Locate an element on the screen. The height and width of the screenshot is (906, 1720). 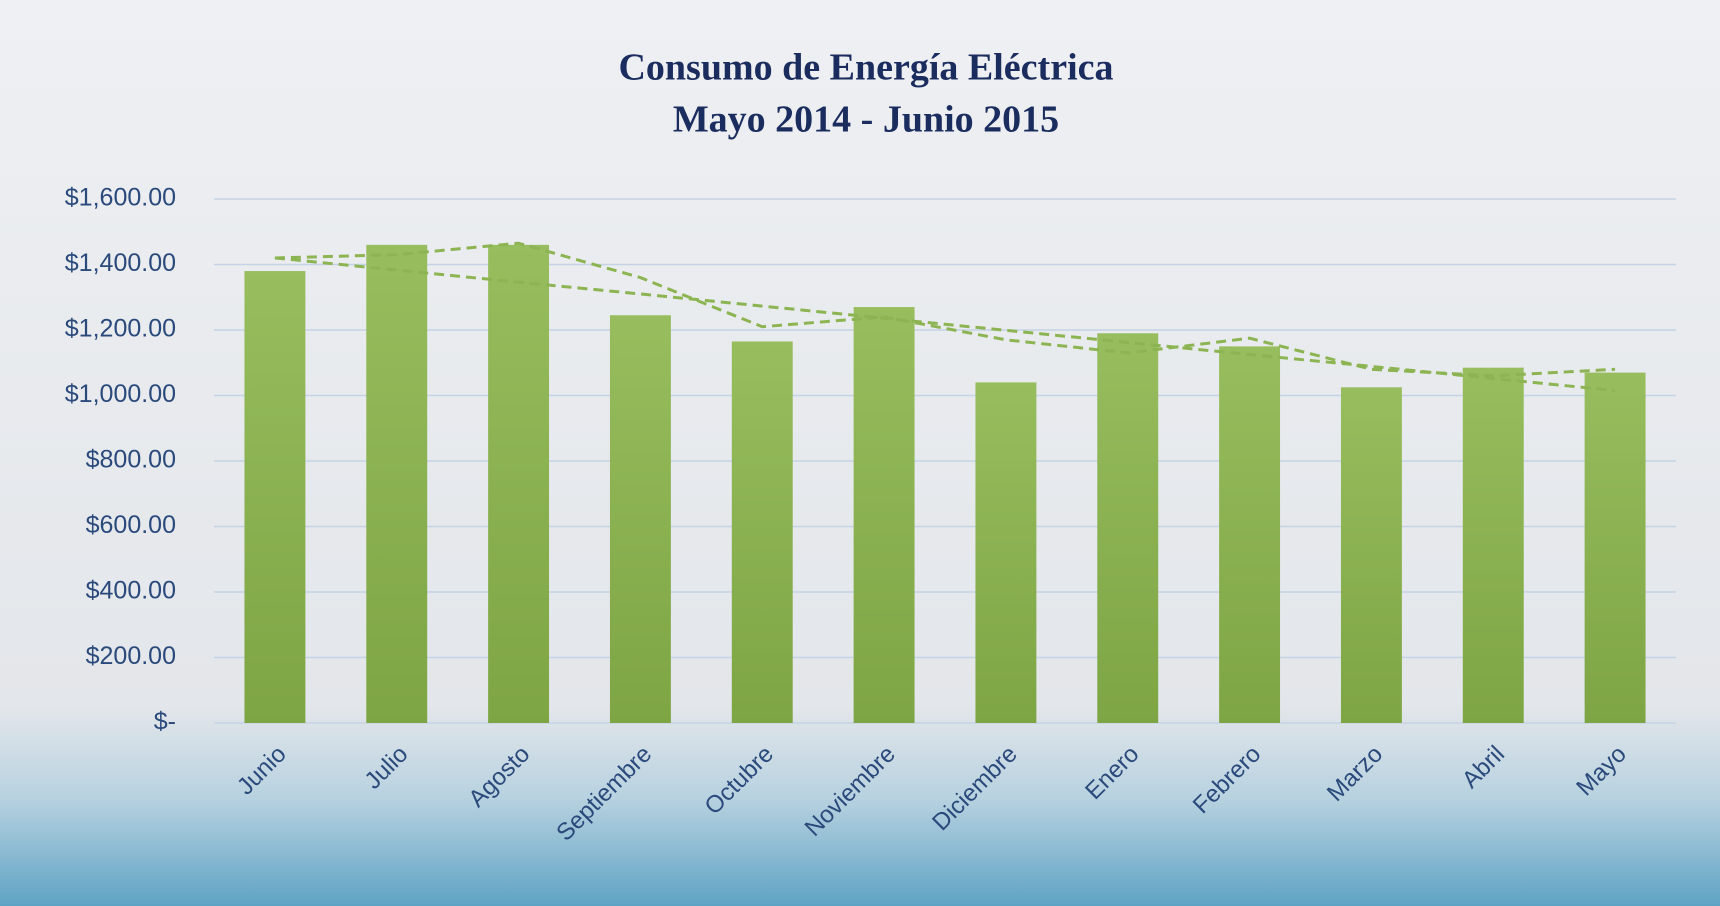
y-tick-label: $- is located at coordinates (165, 722).